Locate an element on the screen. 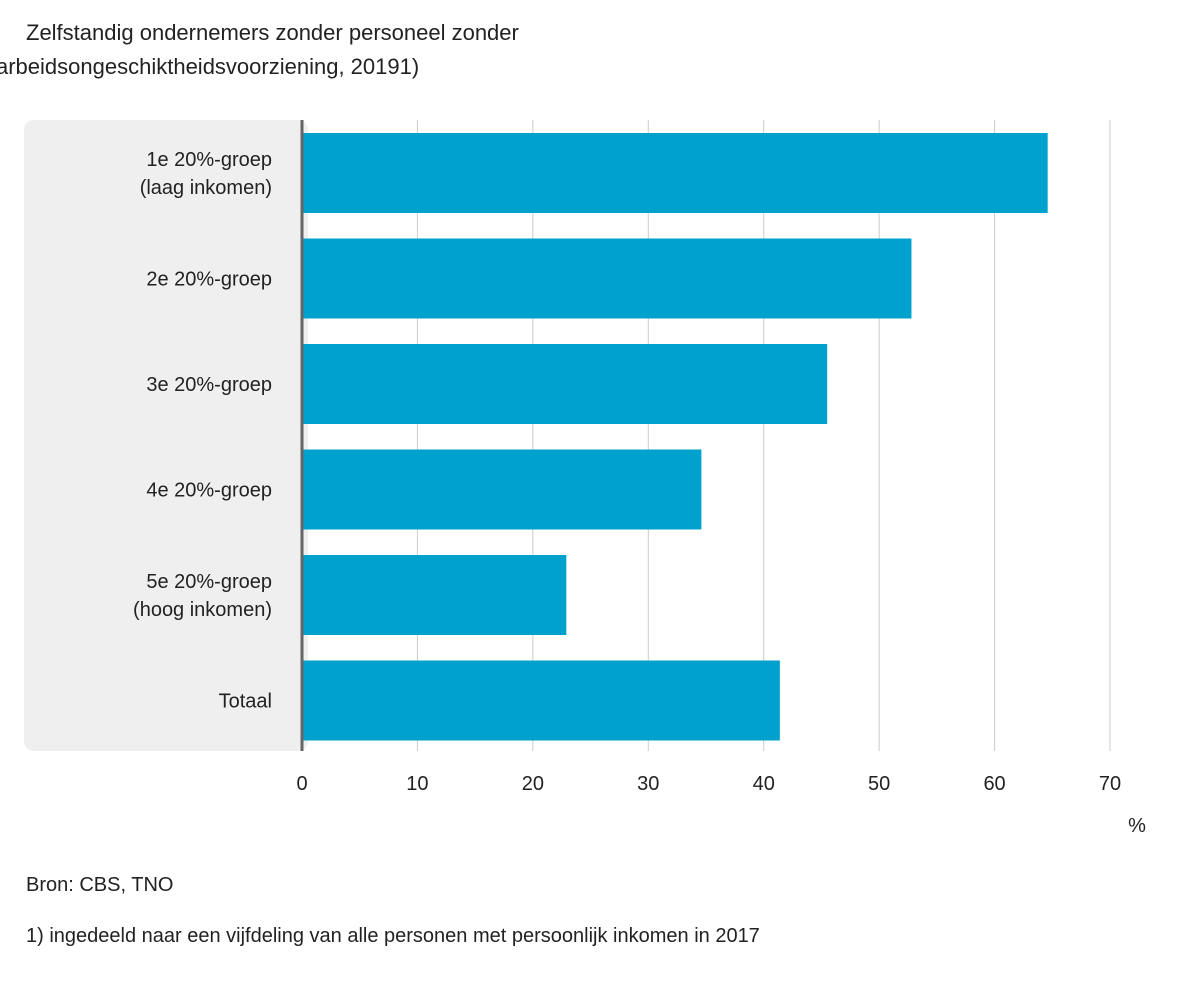 This screenshot has height=1000, width=1200. x-tick-label: 20 is located at coordinates (533, 784).